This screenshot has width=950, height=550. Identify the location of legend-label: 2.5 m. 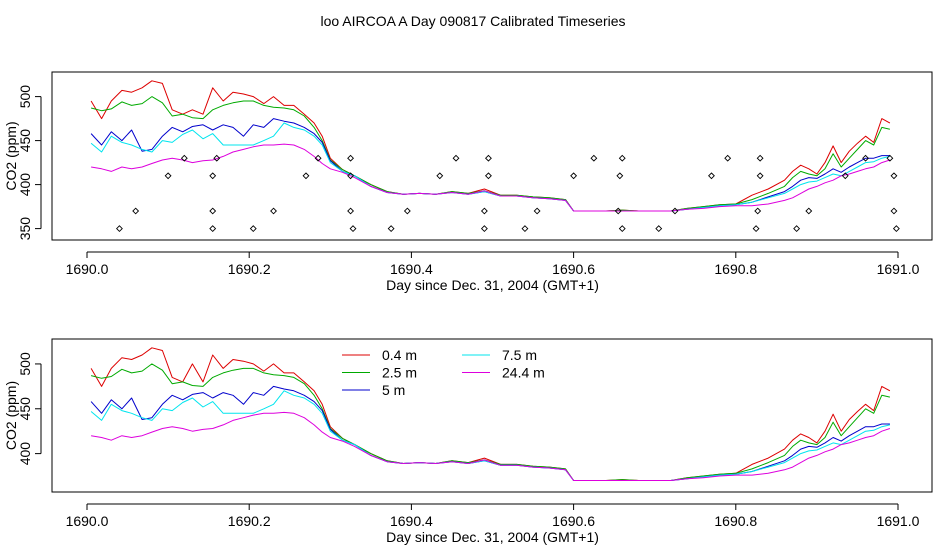
(399, 373).